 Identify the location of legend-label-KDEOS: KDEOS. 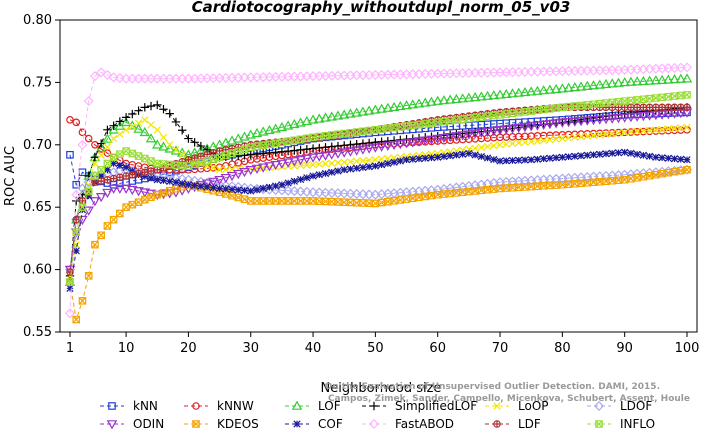
(238, 424).